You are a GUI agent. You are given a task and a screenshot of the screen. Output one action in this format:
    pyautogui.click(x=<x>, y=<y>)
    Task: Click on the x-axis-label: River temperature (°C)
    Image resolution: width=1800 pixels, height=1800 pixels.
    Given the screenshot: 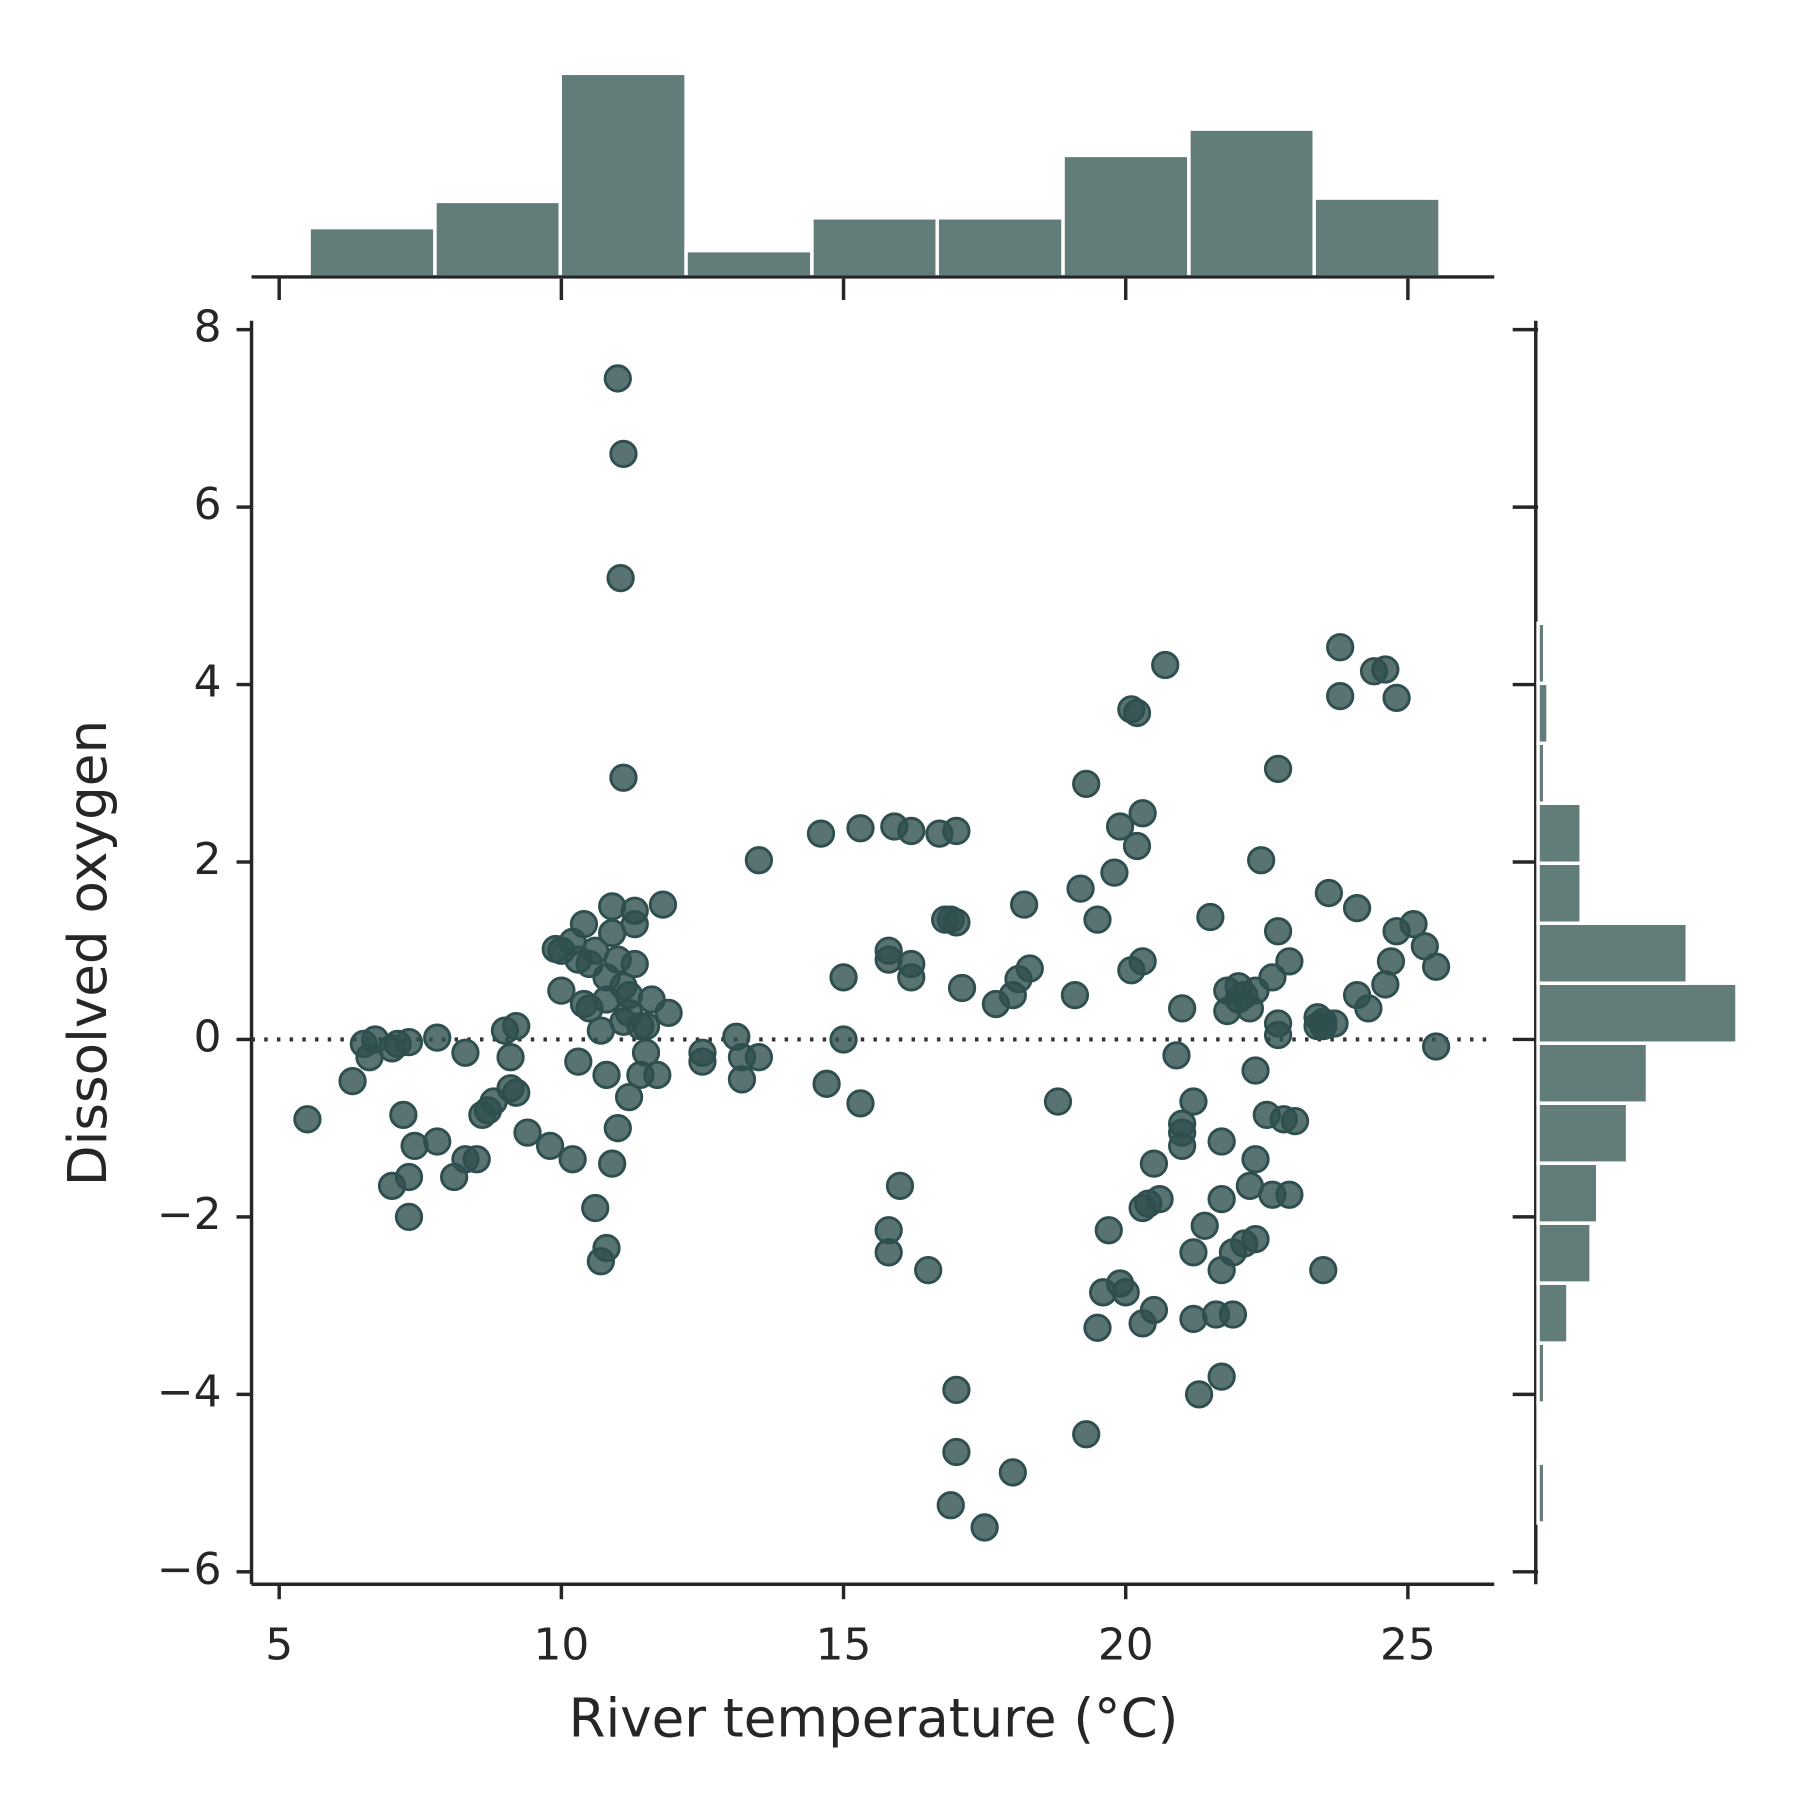 What is the action you would take?
    pyautogui.click(x=874, y=1719)
    